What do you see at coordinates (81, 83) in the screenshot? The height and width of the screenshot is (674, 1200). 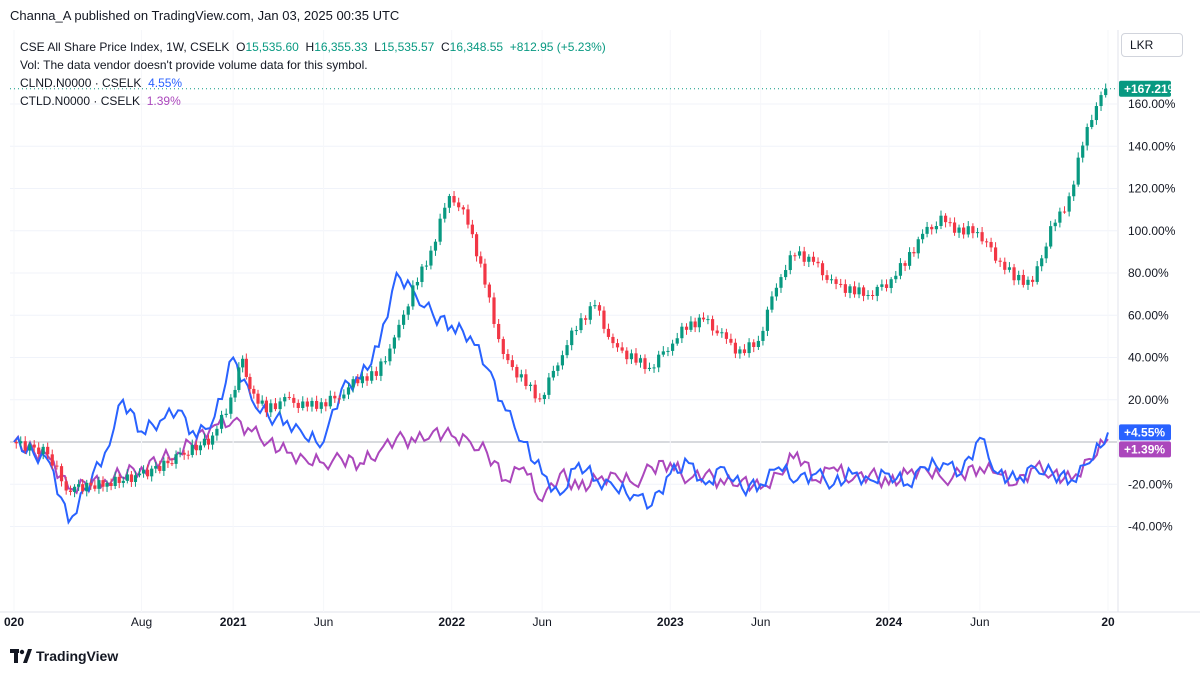 I see `compare1-symbol: CLND.N0000 · CSELK` at bounding box center [81, 83].